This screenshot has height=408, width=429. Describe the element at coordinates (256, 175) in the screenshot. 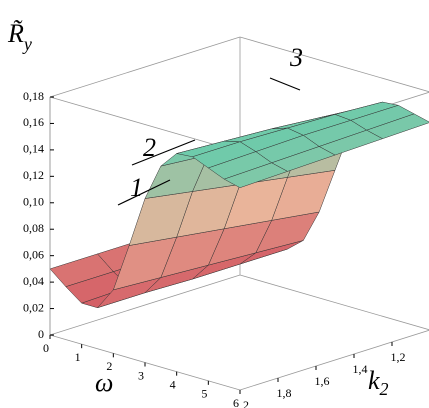

I see `surface-patch` at that location.